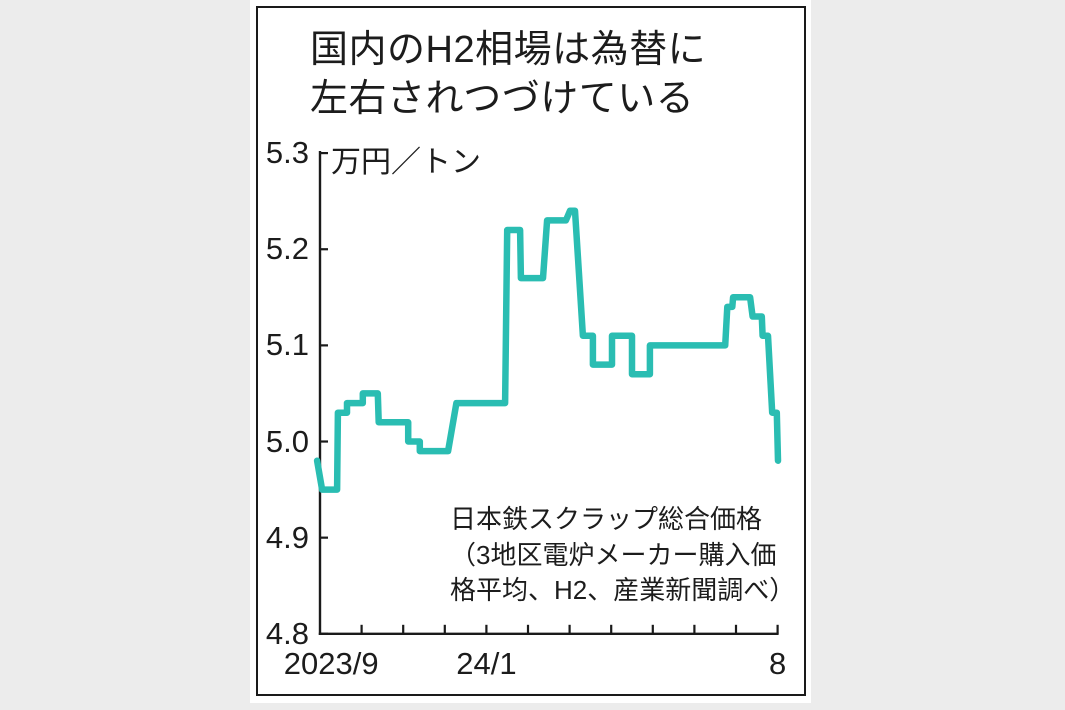 The height and width of the screenshot is (710, 1065). I want to click on y-tick-label: 5.3, so click(287, 153).